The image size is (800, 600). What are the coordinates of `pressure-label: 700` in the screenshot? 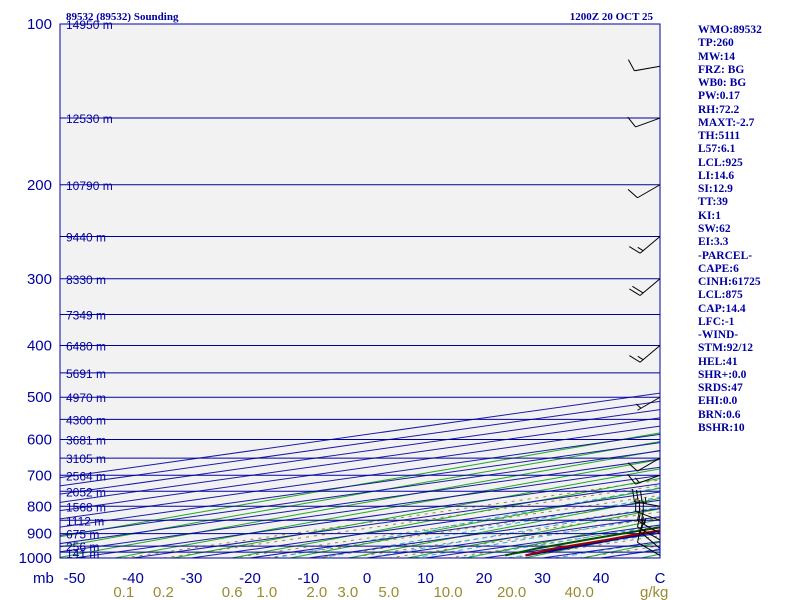 It's located at (39, 475).